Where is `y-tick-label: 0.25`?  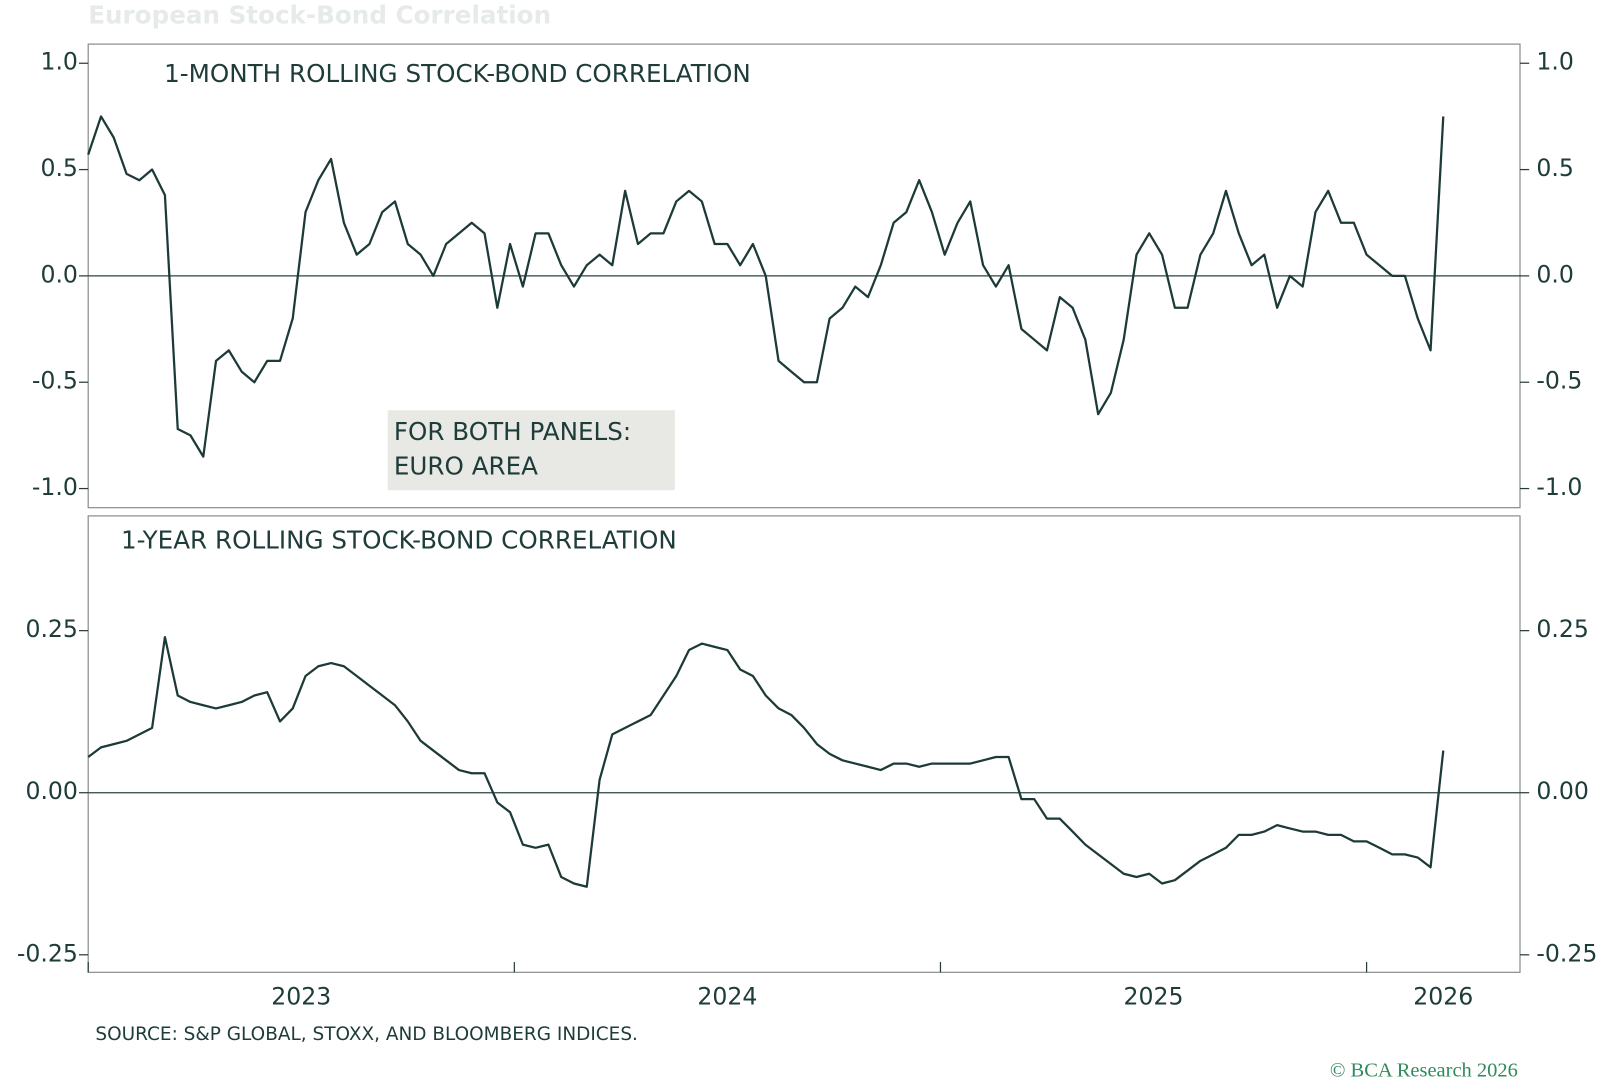 y-tick-label: 0.25 is located at coordinates (51, 629).